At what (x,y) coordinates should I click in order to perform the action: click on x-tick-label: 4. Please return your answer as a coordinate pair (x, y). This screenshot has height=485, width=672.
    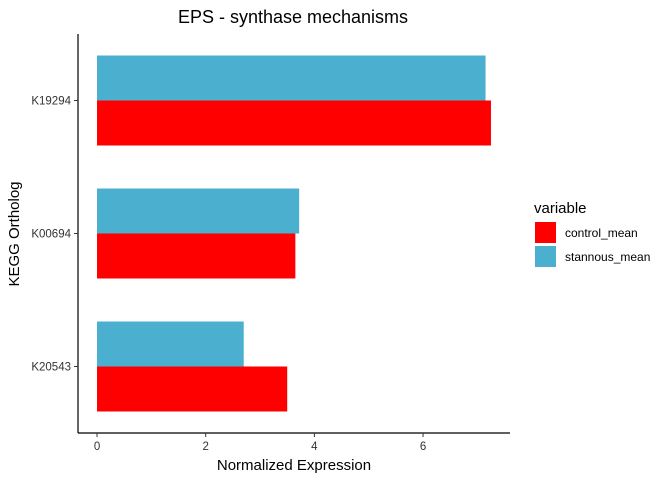
    Looking at the image, I should click on (314, 447).